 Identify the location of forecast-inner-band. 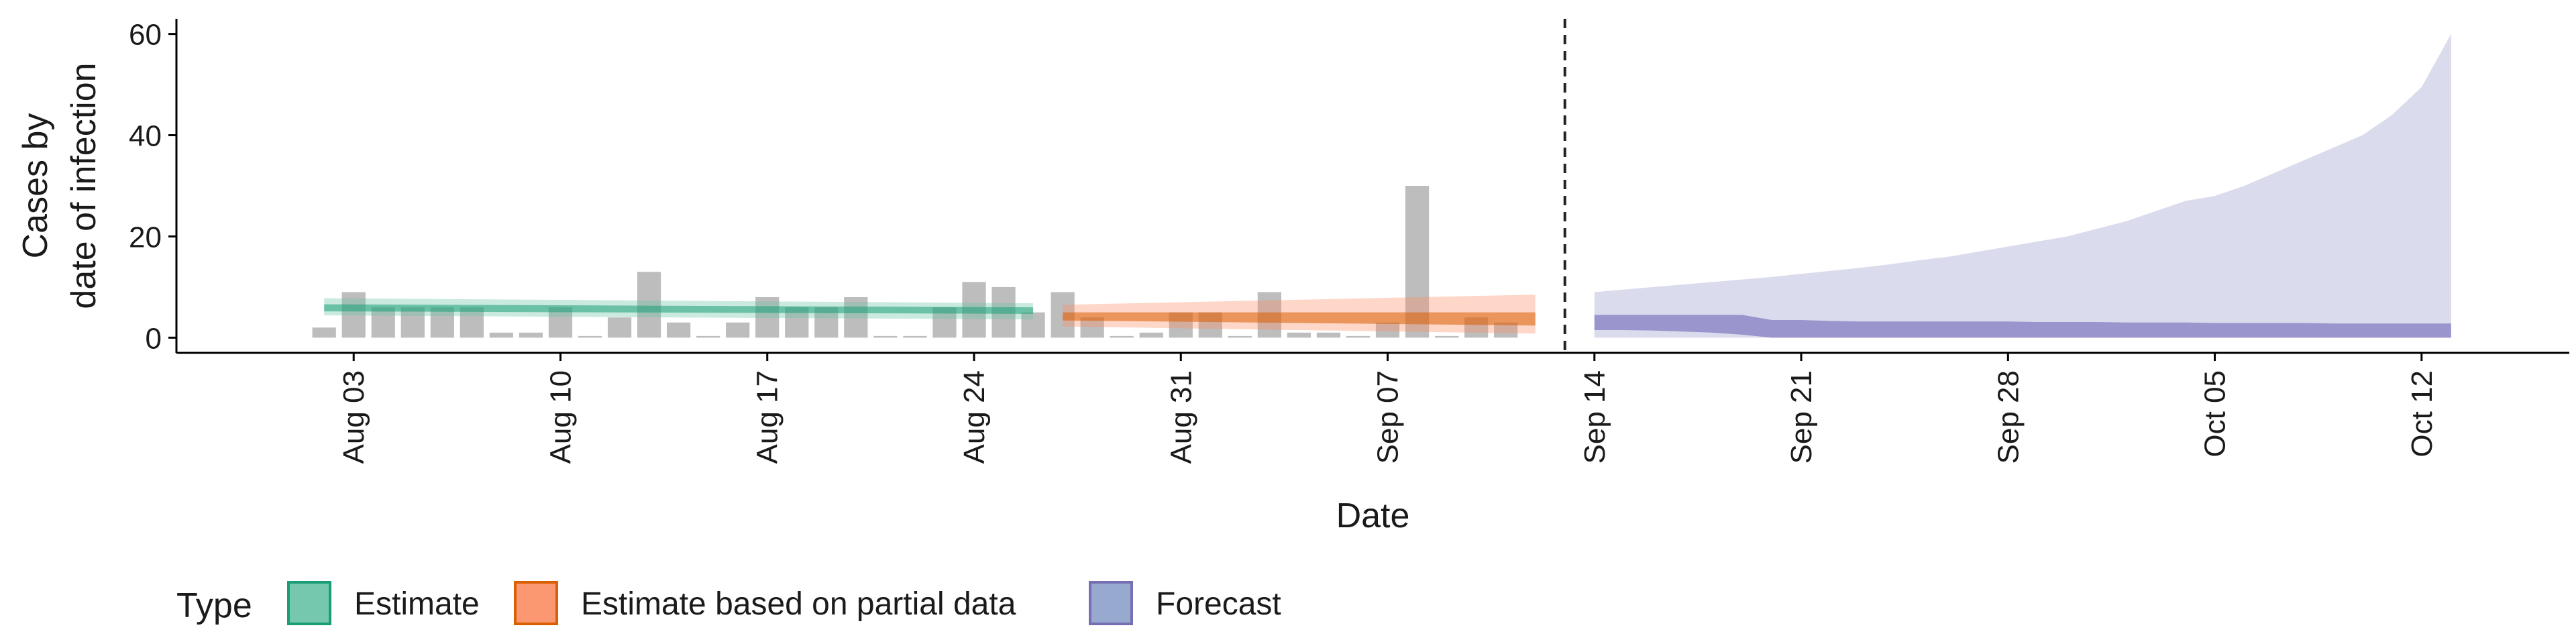
(2022, 326).